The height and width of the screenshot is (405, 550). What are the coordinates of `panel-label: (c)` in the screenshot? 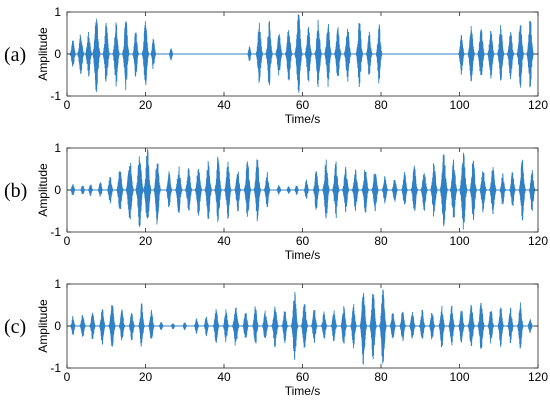 It's located at (15, 327).